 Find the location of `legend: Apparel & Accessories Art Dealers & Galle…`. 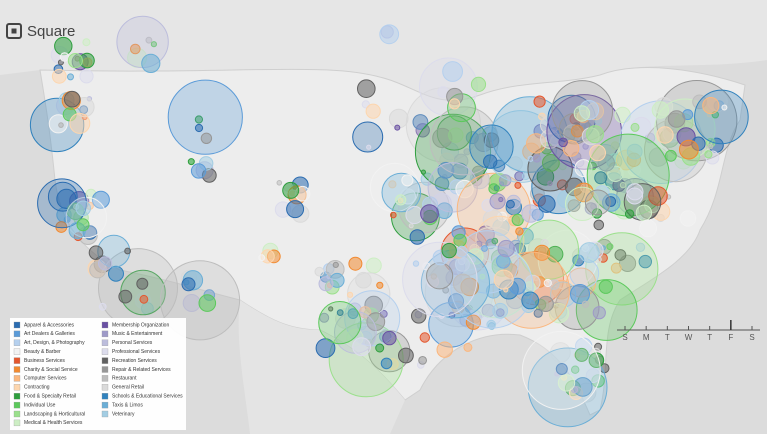

legend: Apparel & Accessories Art Dealers & Galle… is located at coordinates (98, 374).